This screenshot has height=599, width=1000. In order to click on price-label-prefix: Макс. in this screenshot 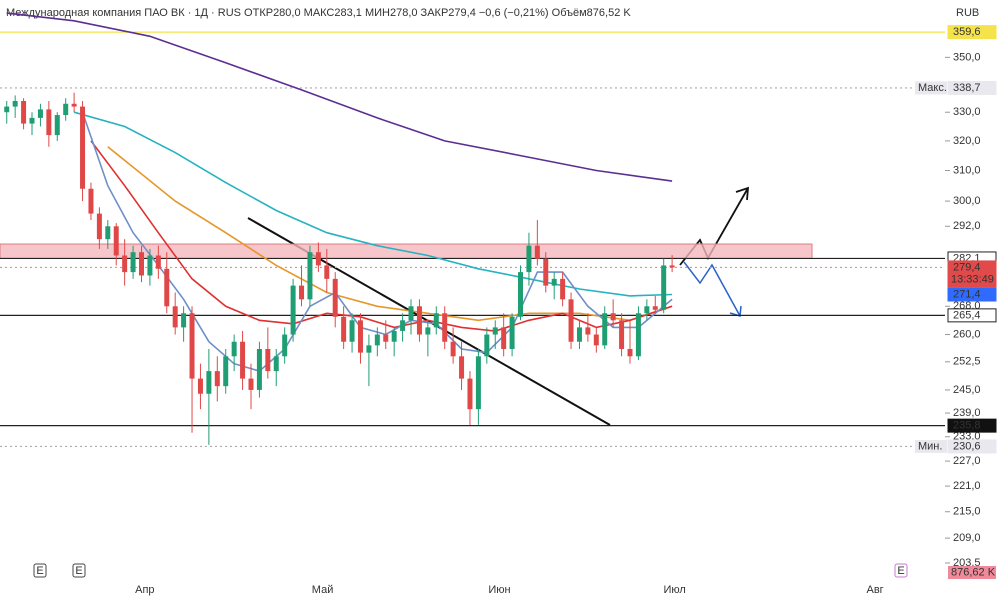, I will do `click(932, 88)`.